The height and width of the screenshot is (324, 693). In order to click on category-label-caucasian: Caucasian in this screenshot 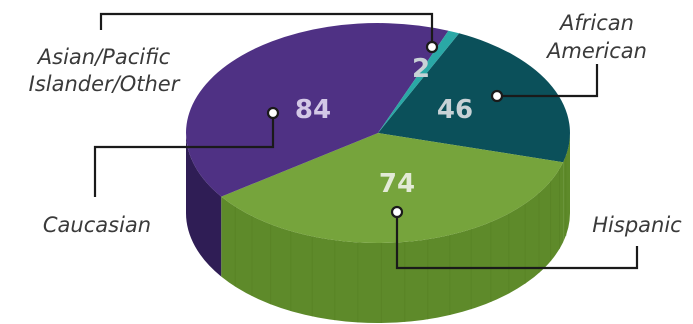, I will do `click(97, 225)`.